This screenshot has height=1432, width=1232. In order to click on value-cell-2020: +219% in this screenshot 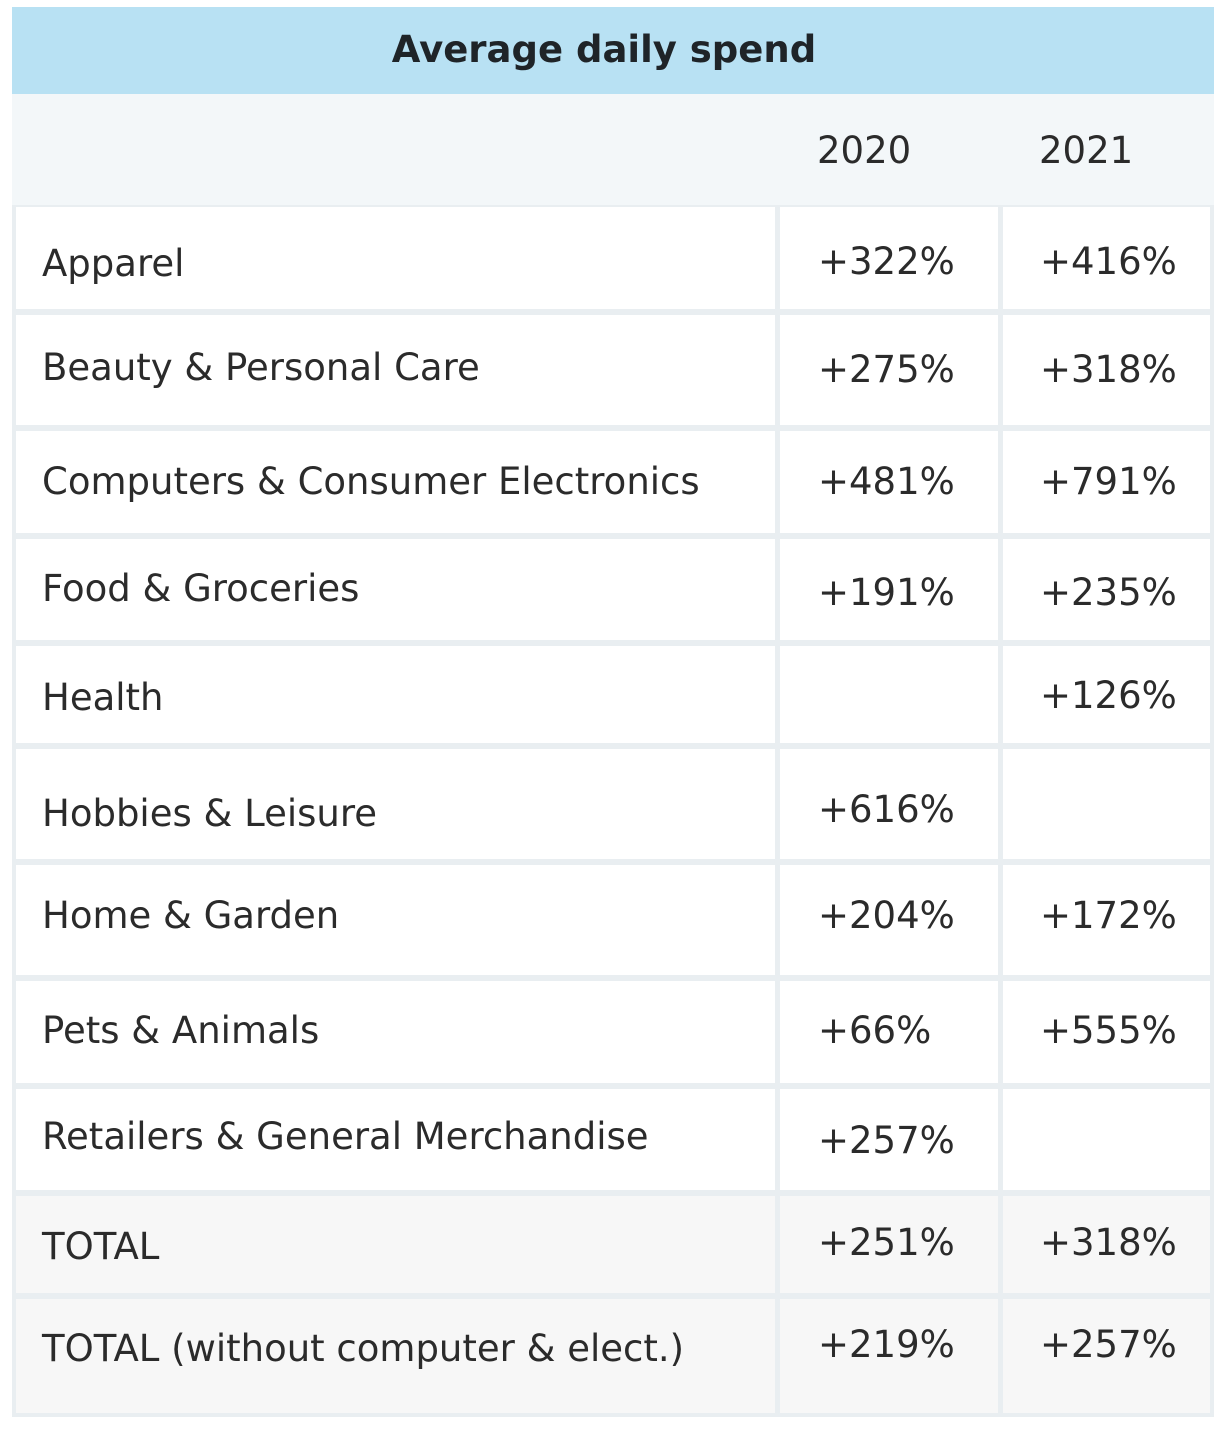, I will do `click(889, 1356)`.